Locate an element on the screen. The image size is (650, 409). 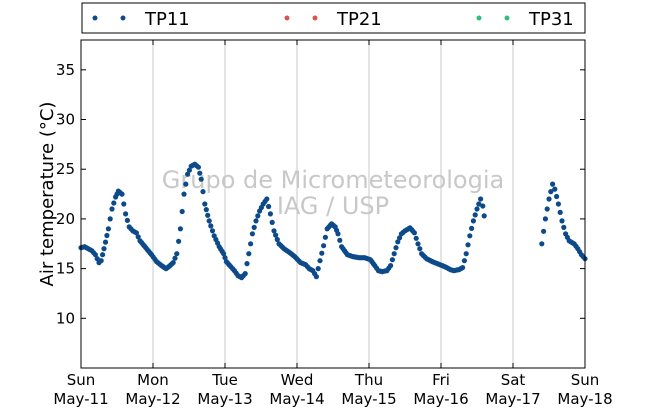
x-tick-label-day: Fri is located at coordinates (441, 380).